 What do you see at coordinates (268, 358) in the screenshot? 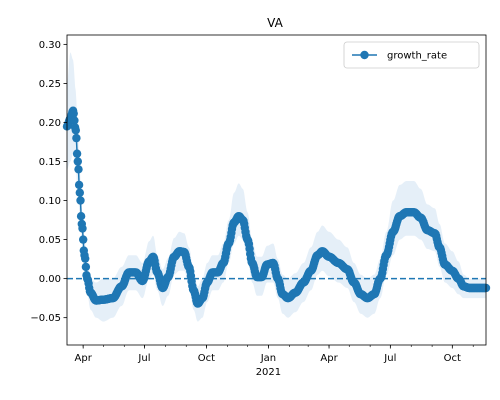
I see `x-tick-label: Jan` at bounding box center [268, 358].